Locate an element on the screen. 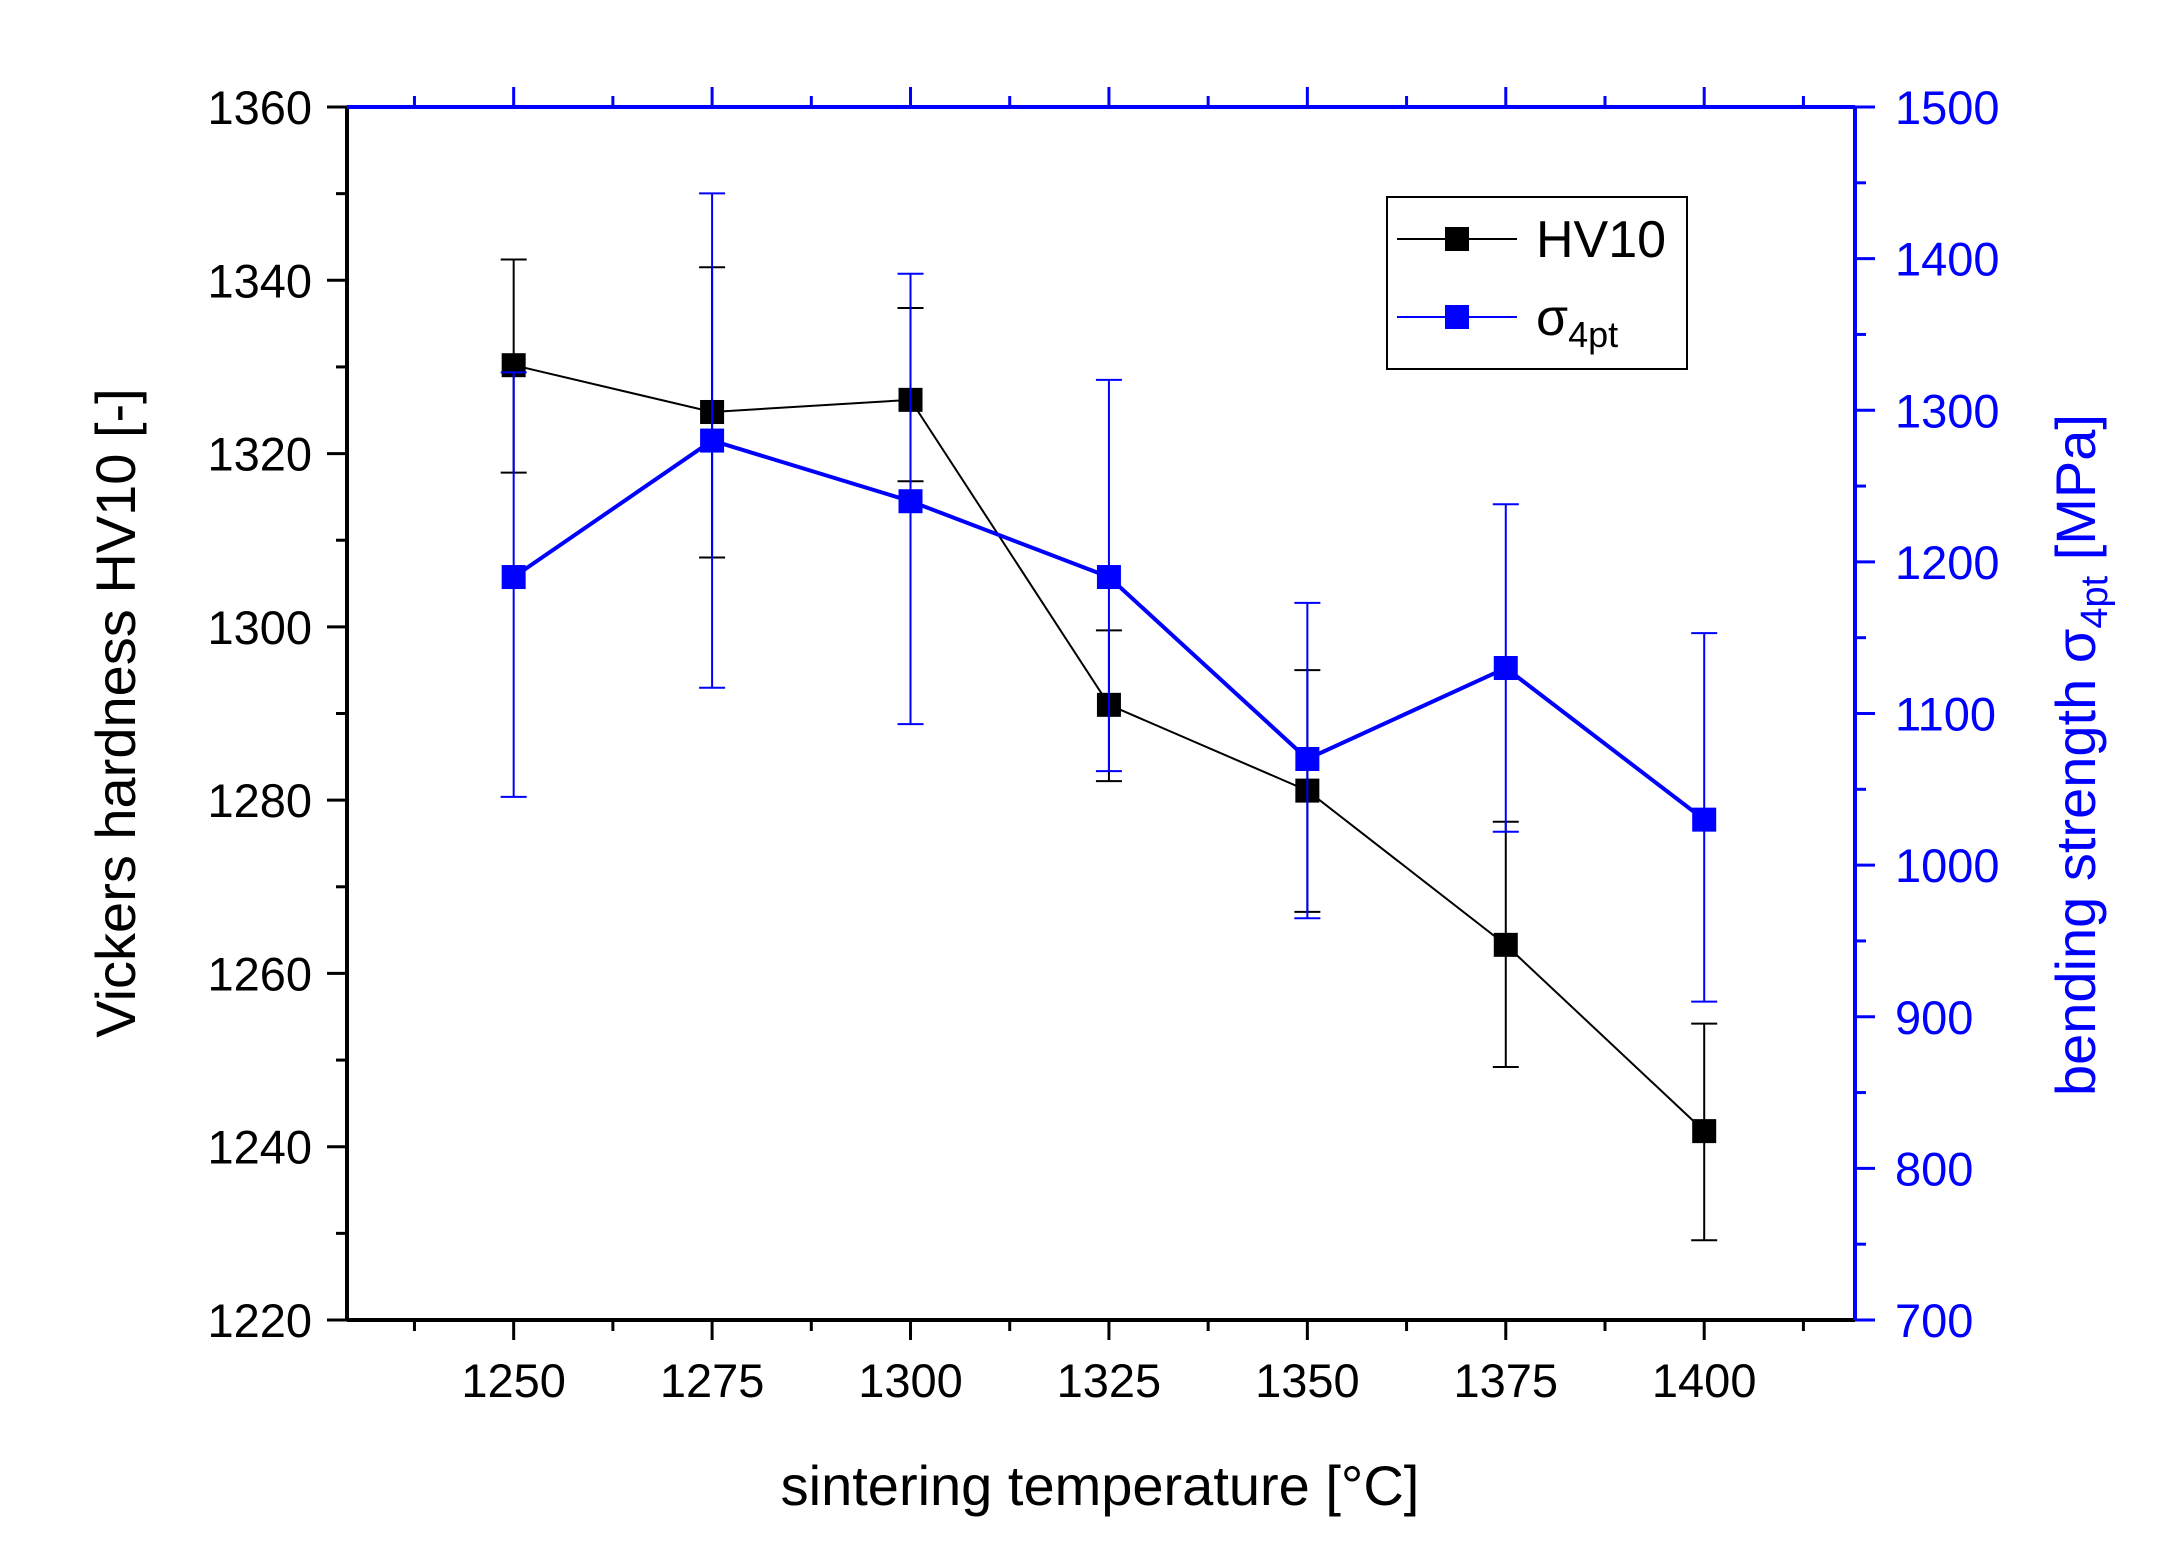 The image size is (2182, 1544). x-tick-label: 1300 is located at coordinates (910, 1380).